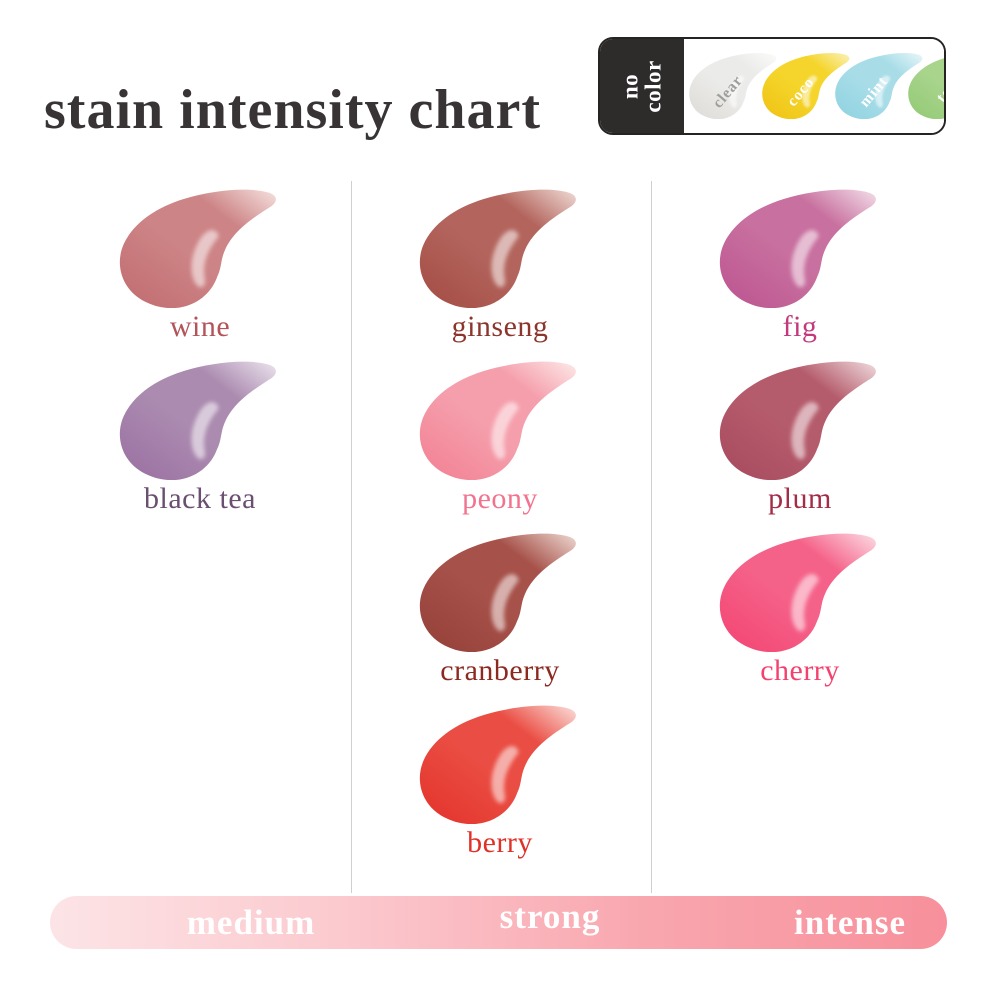 This screenshot has width=1000, height=1000. Describe the element at coordinates (800, 247) in the screenshot. I see `shade-smudge-fig` at that location.